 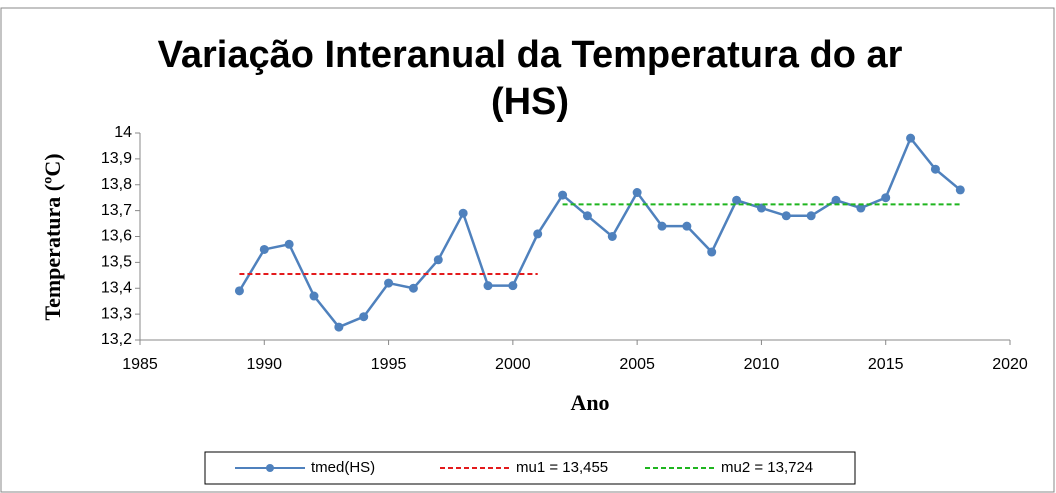 What do you see at coordinates (637, 364) in the screenshot?
I see `x-tick-label: 2005` at bounding box center [637, 364].